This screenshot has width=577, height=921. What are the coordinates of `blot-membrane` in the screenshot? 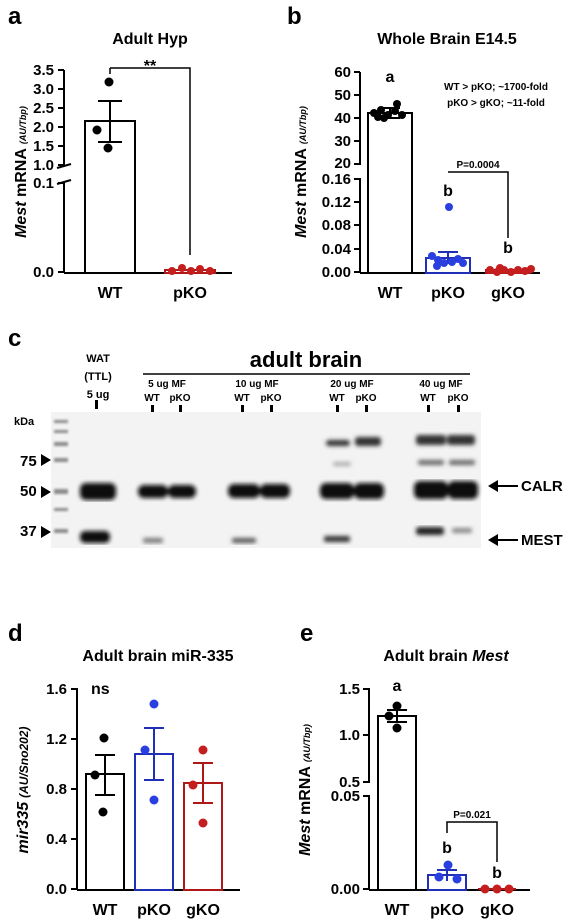 It's located at (266, 480).